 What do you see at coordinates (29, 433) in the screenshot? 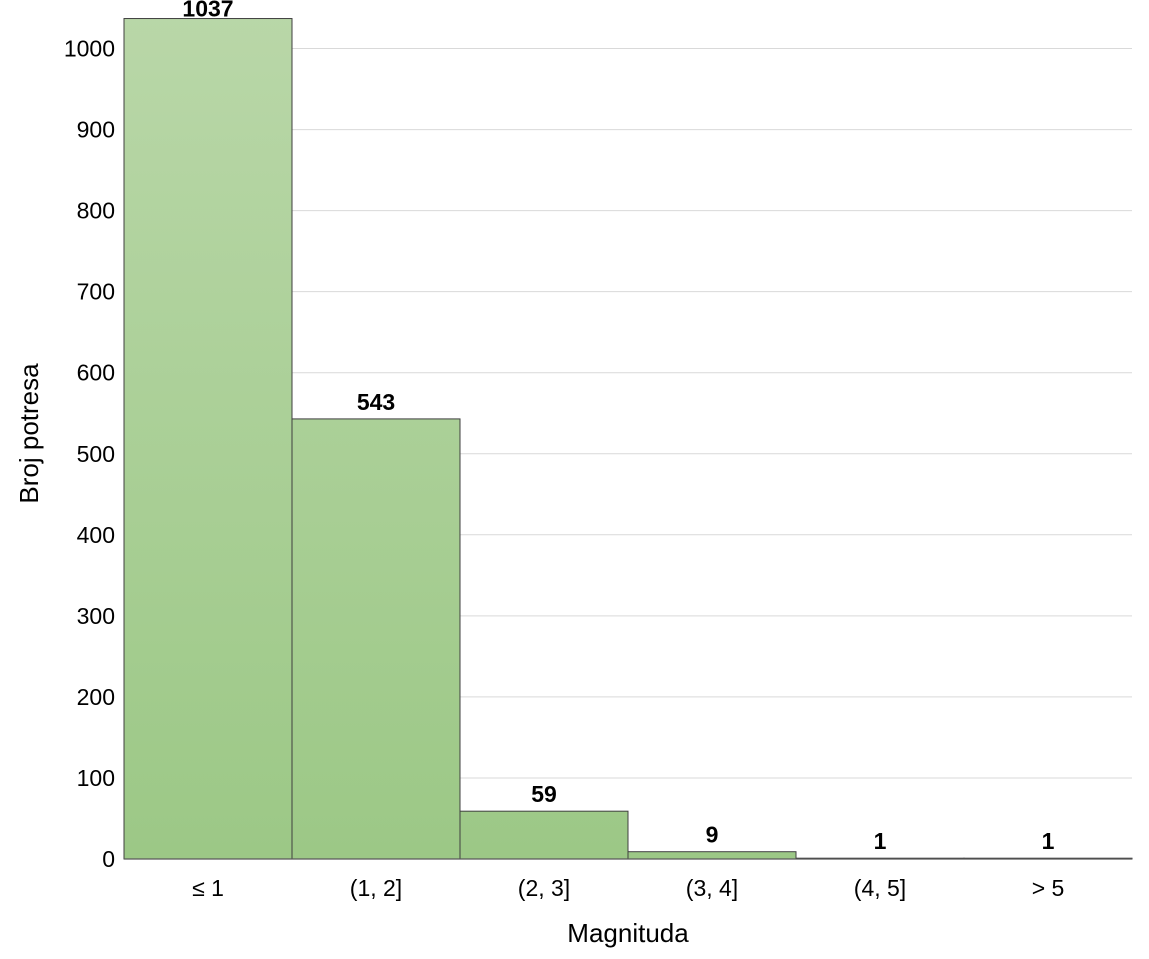
I see `y-axis-title: Broj potresa` at bounding box center [29, 433].